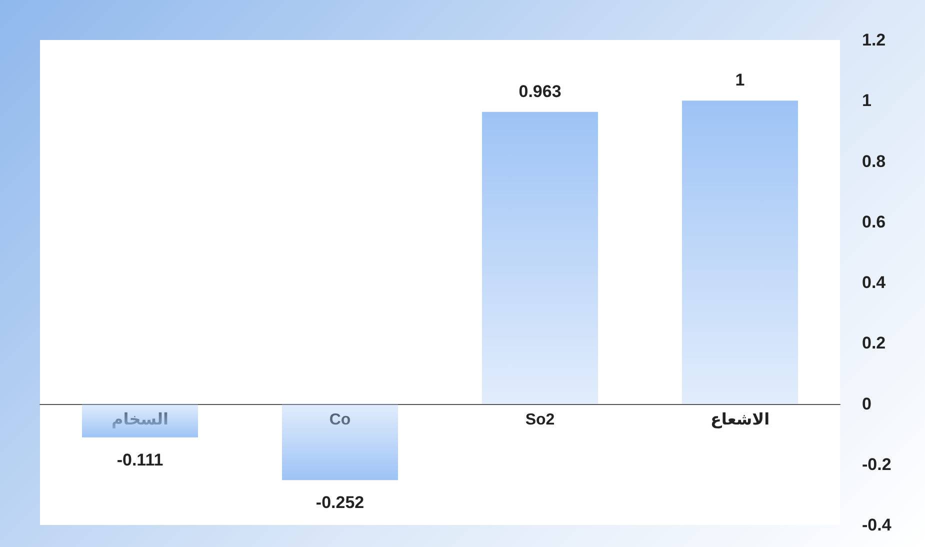 The width and height of the screenshot is (925, 547). What do you see at coordinates (740, 419) in the screenshot?
I see `x-tick-label: الاشعاع` at bounding box center [740, 419].